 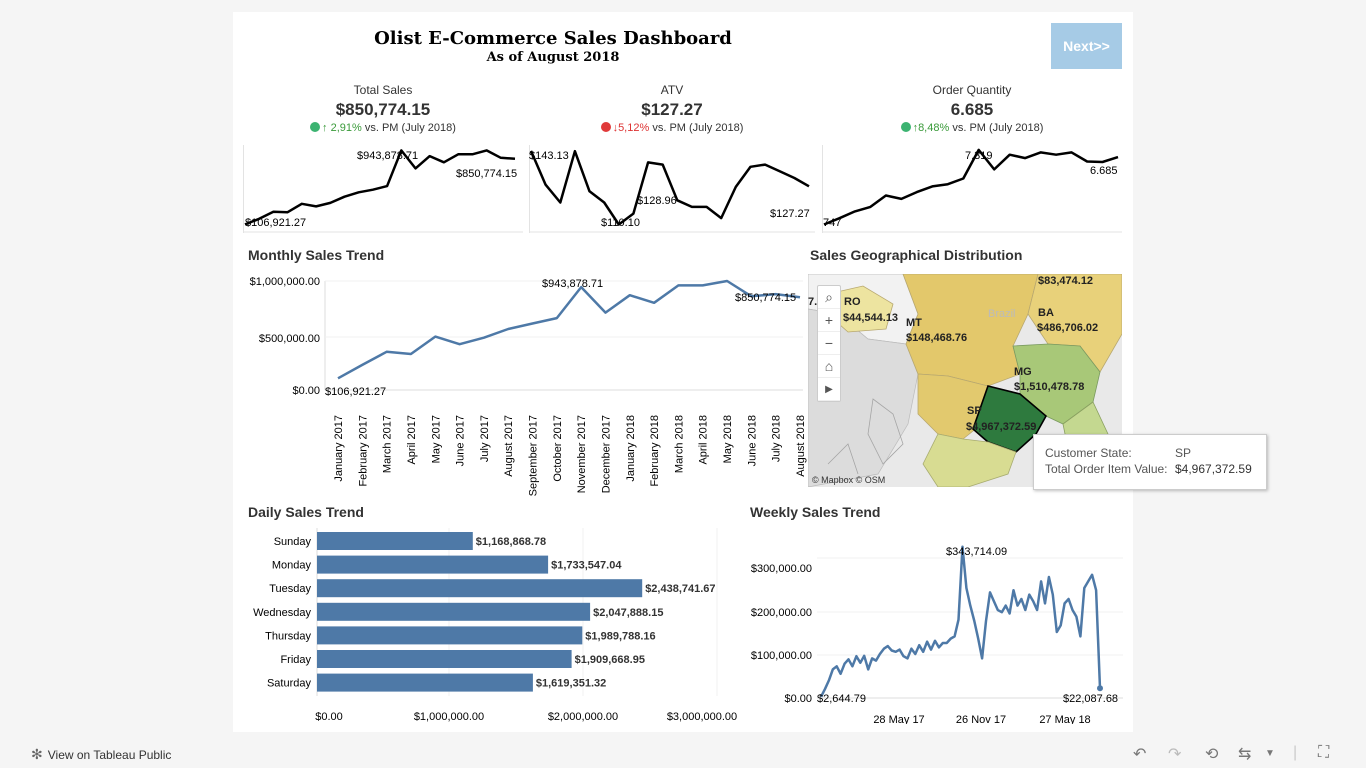 I want to click on map-state-label: BA, so click(x=1046, y=313).